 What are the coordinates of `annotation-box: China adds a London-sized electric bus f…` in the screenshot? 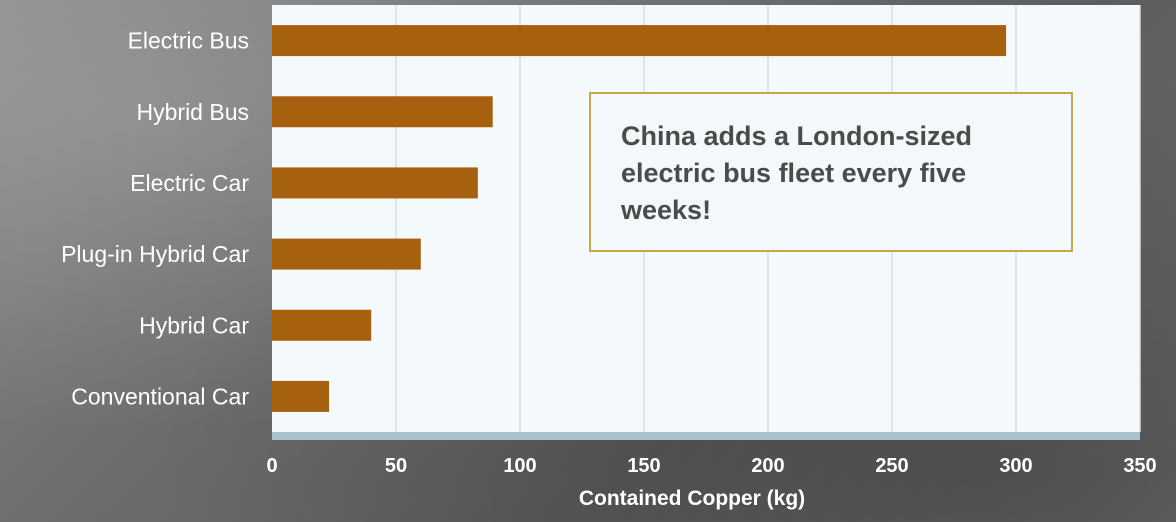 It's located at (831, 172).